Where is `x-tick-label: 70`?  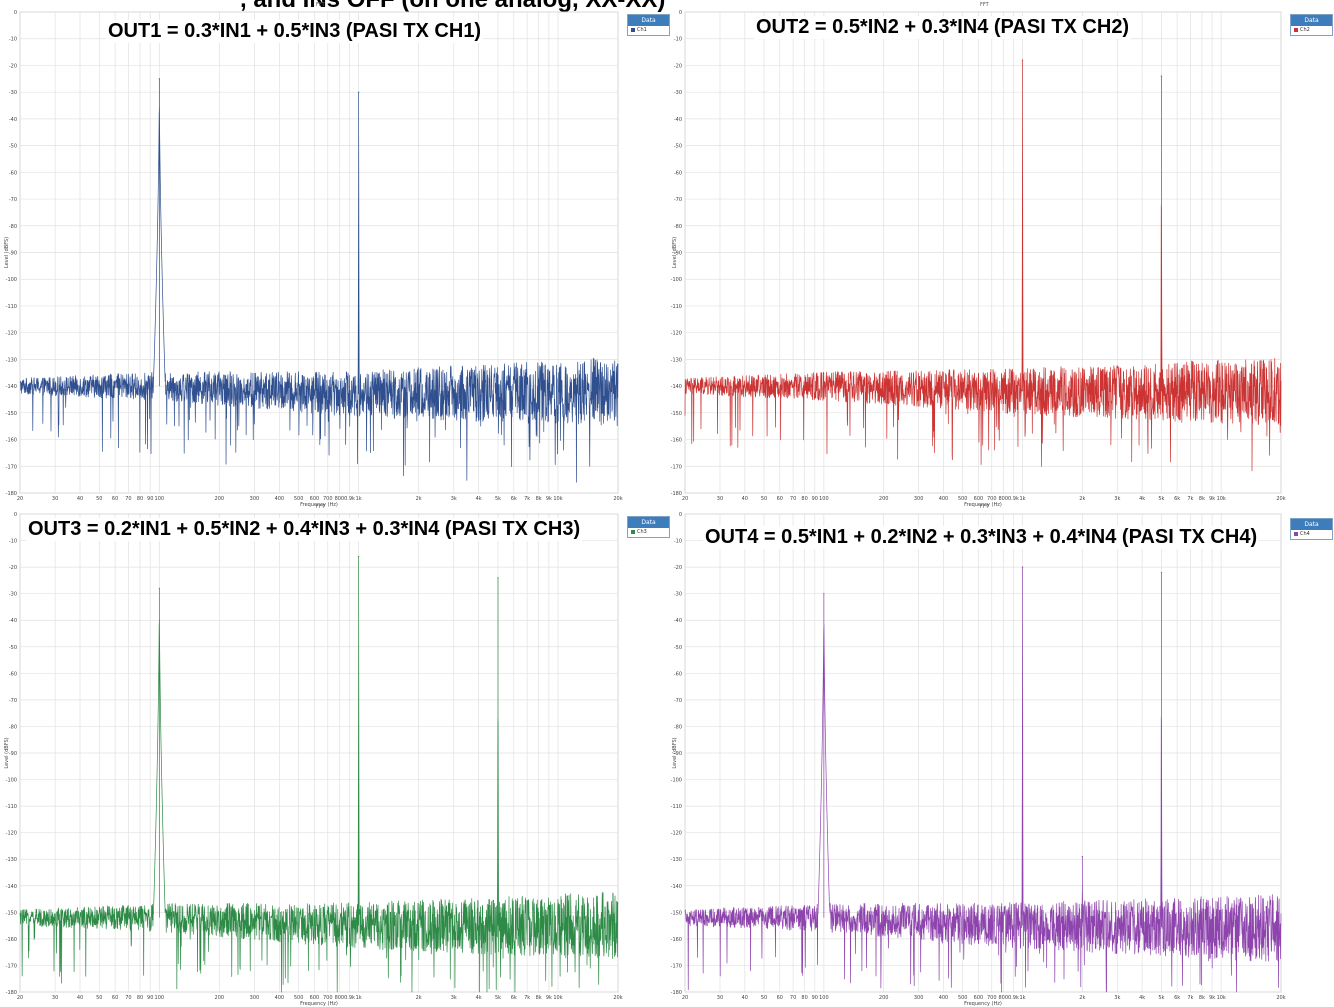
x-tick-label: 70 is located at coordinates (793, 998).